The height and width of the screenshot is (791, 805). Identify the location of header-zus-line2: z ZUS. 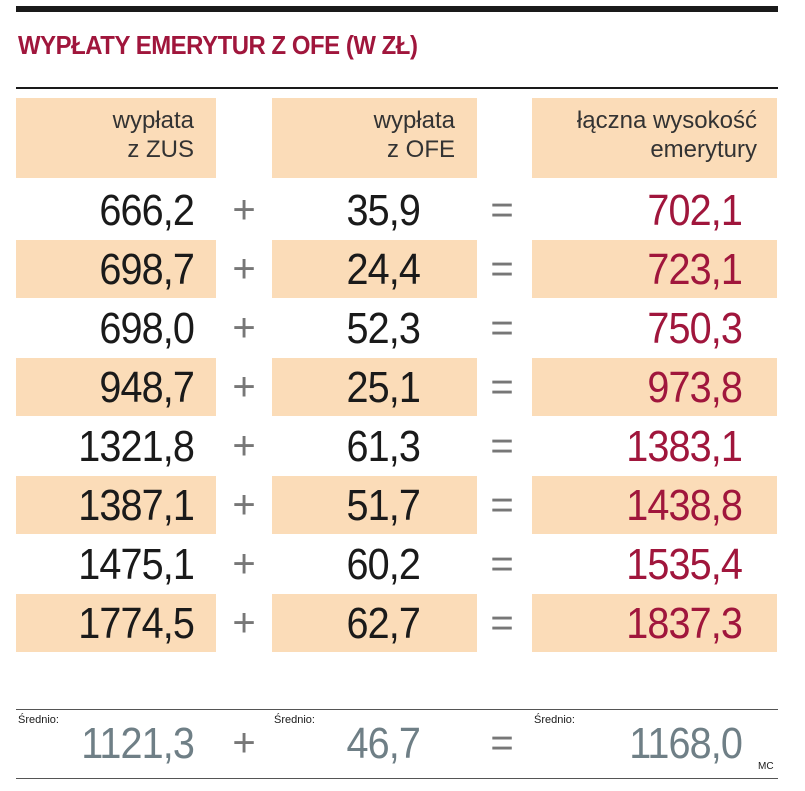
(160, 149).